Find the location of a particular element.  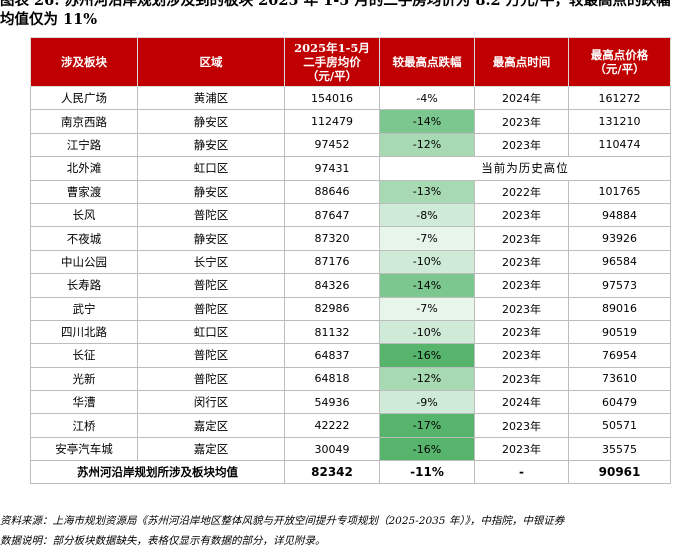

table-row: 曹家渡 静安区 88646 -13% 2022年 101765 is located at coordinates (350, 191).